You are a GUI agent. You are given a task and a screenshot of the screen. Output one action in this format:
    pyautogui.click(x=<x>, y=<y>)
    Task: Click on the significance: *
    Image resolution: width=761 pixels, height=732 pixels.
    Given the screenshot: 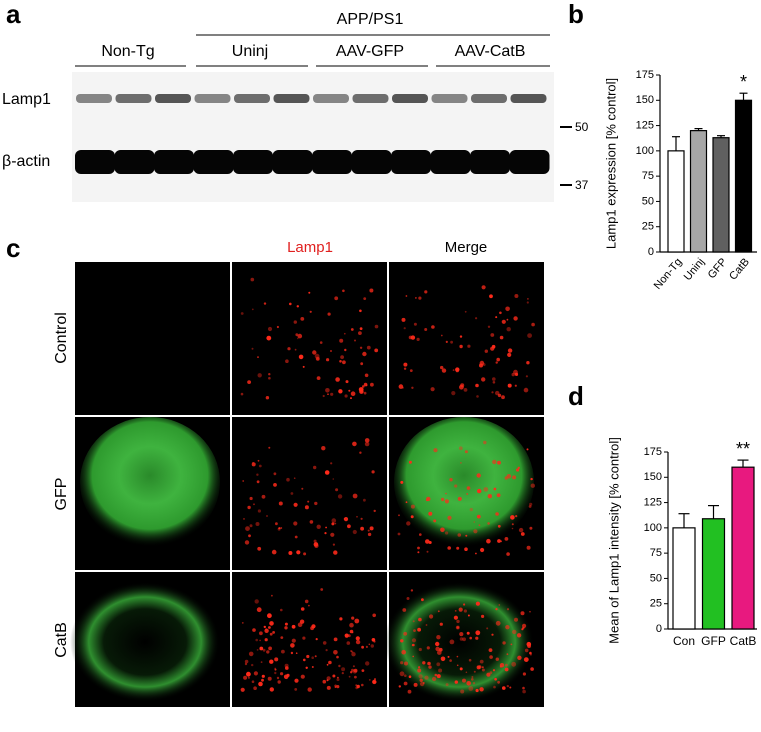 What is the action you would take?
    pyautogui.click(x=743, y=82)
    